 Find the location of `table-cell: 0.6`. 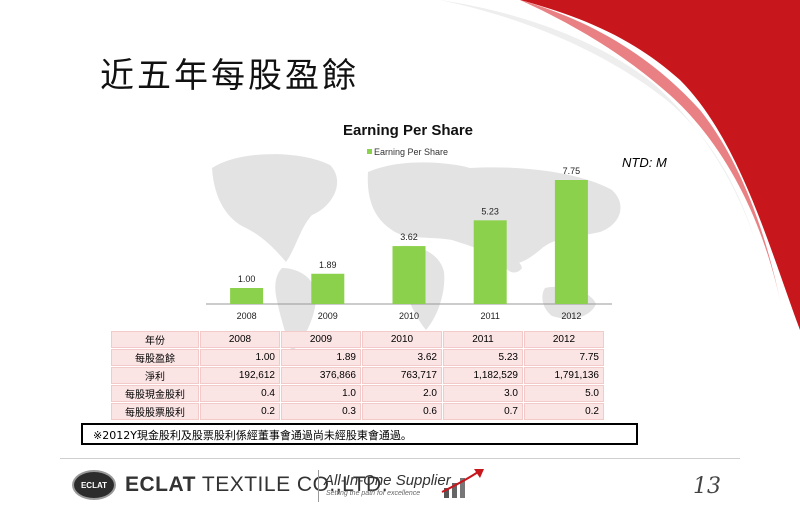

table-cell: 0.6 is located at coordinates (402, 411).